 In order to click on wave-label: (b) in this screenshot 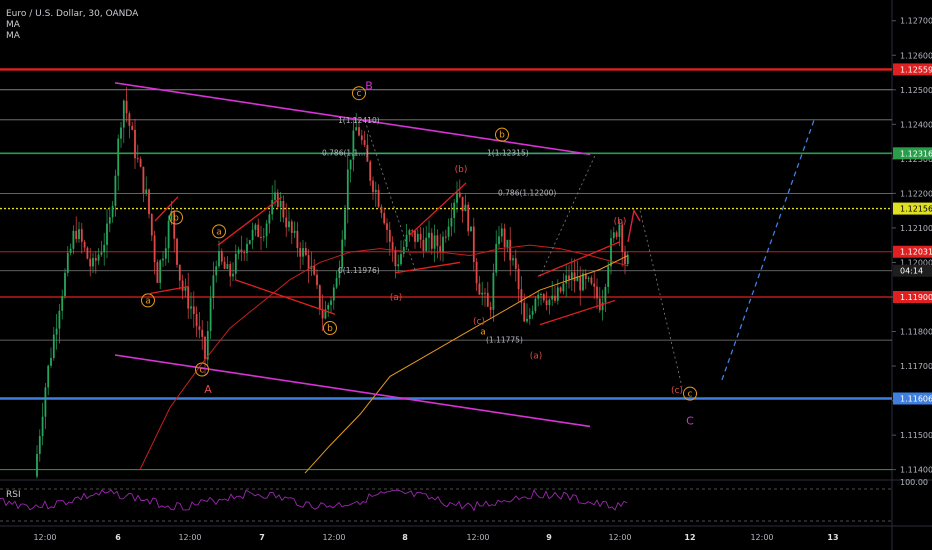, I will do `click(620, 222)`.